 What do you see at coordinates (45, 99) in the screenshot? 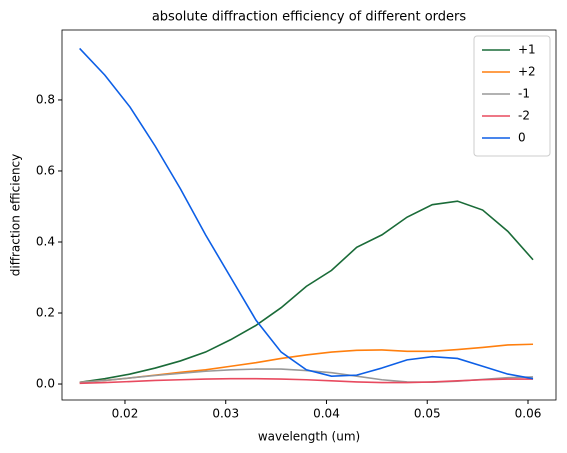
I see `y-tick-label: 0.8` at bounding box center [45, 99].